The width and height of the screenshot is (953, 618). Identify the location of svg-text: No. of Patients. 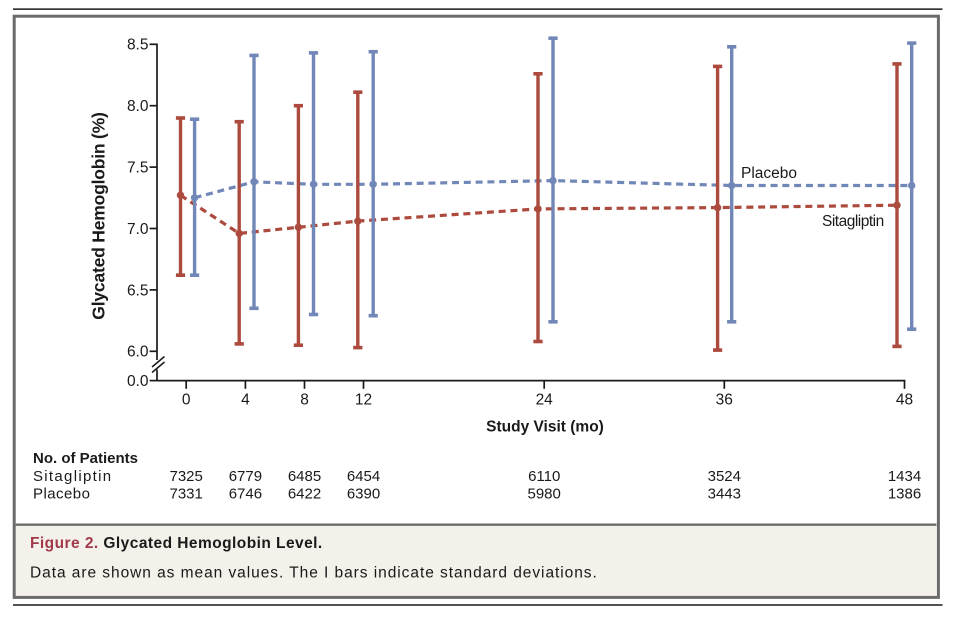
(85, 458).